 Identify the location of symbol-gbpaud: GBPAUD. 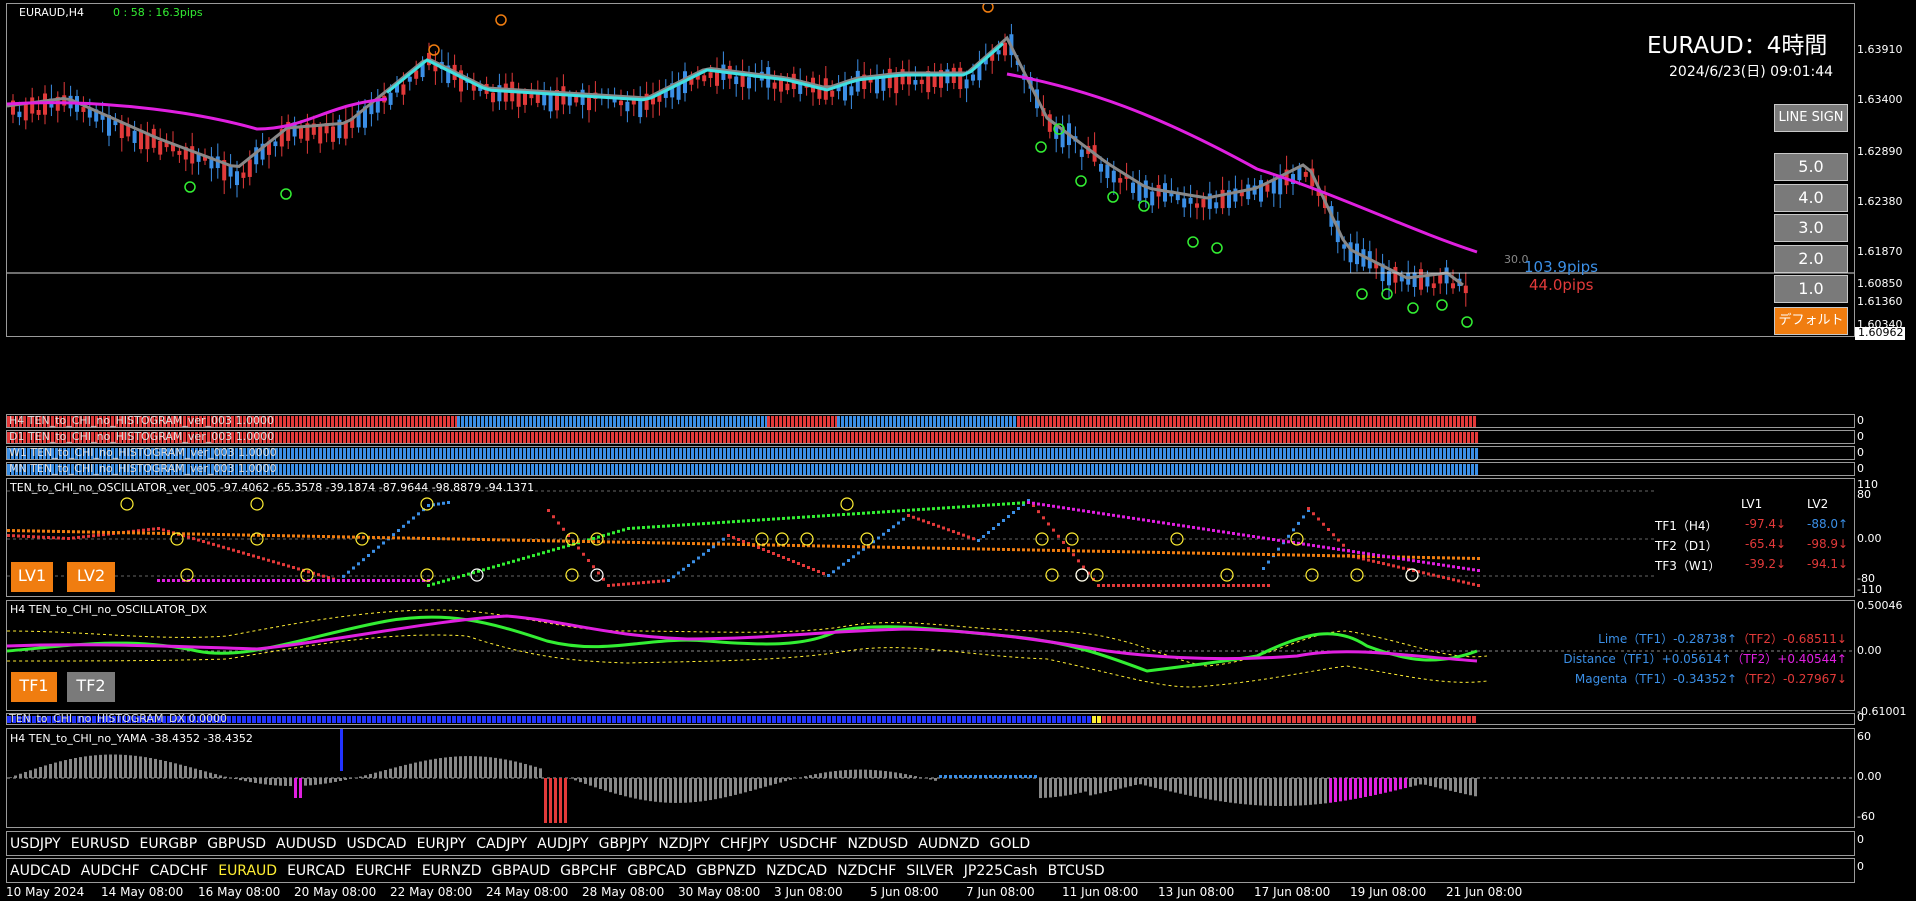
(521, 871).